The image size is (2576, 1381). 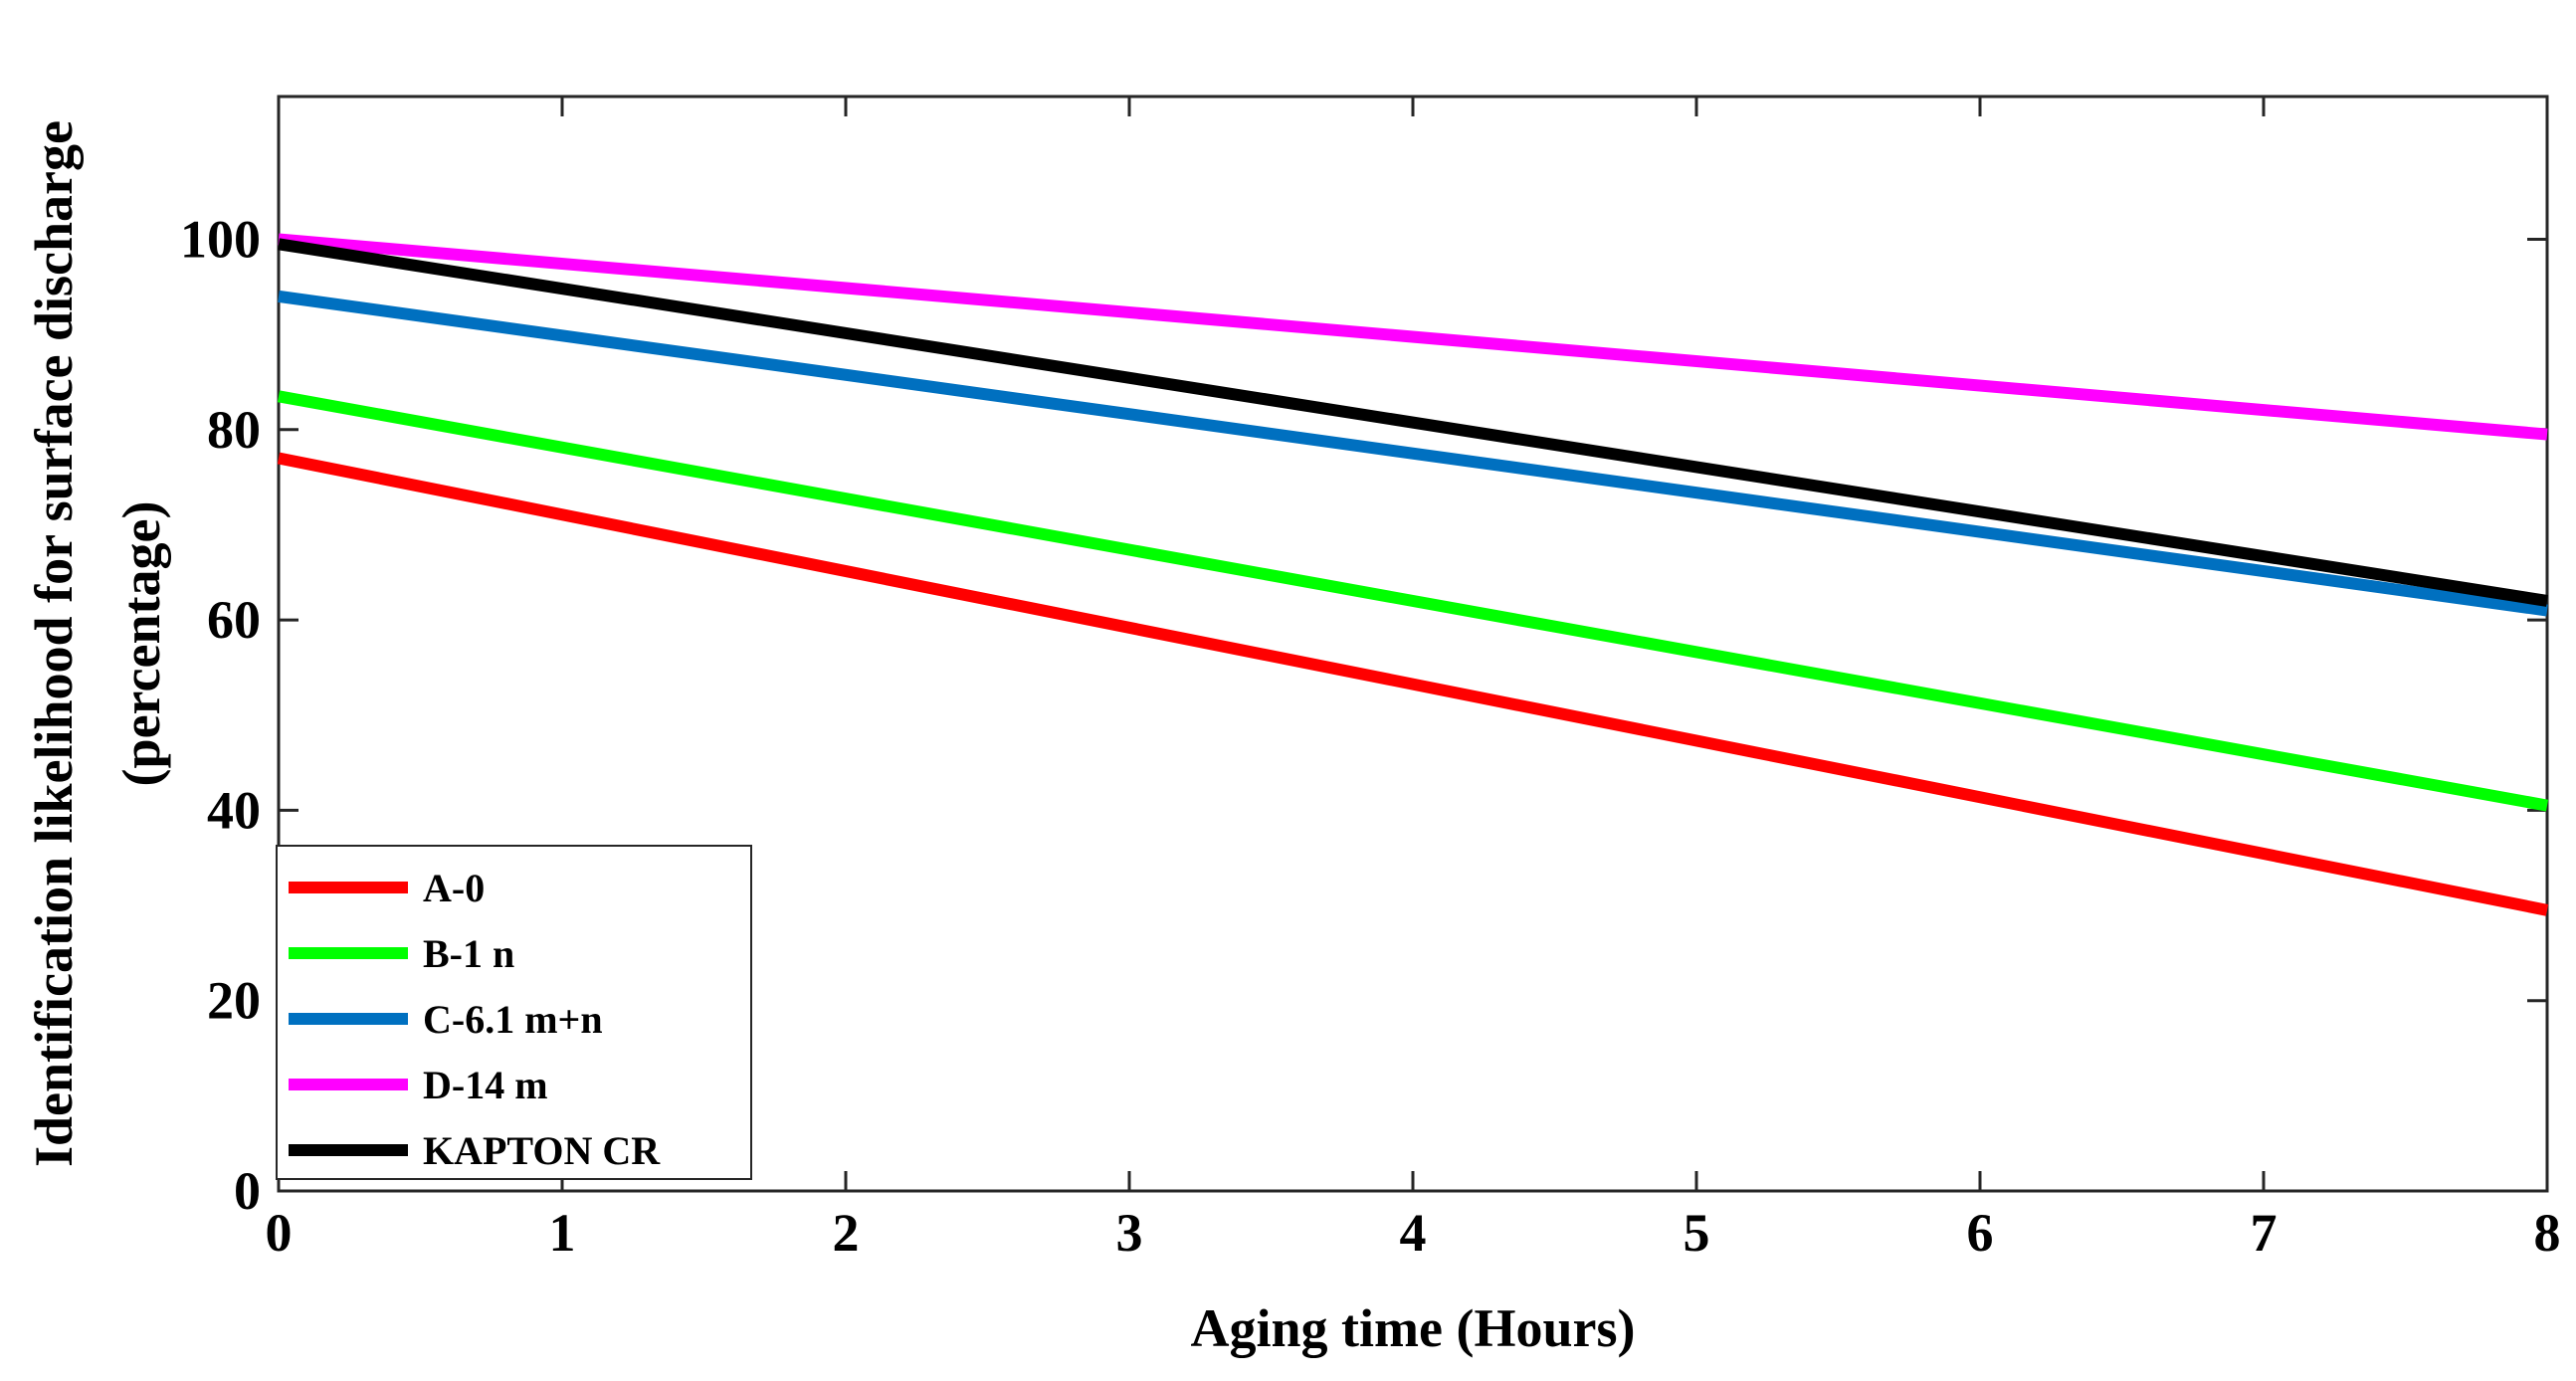 What do you see at coordinates (2547, 1233) in the screenshot?
I see `x-tick-label-8: 8` at bounding box center [2547, 1233].